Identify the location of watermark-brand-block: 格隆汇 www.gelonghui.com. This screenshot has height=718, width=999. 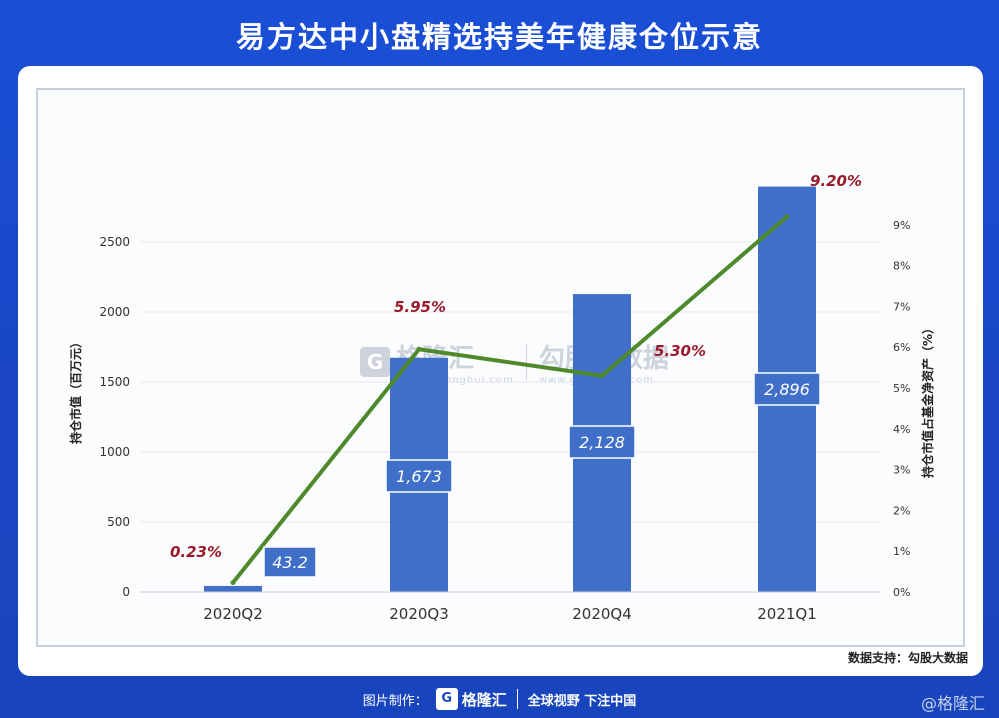
(455, 362).